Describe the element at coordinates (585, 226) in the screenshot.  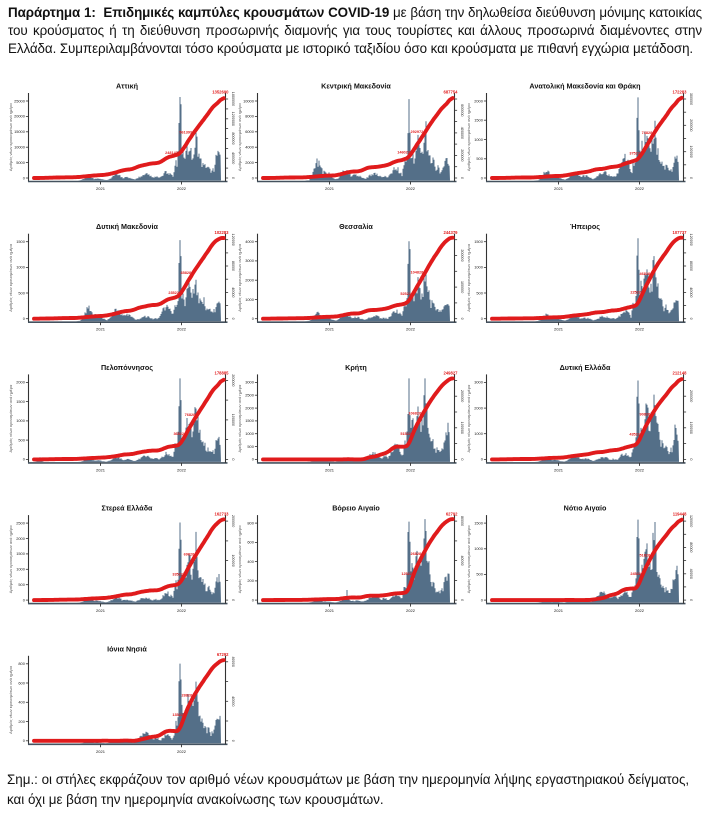
I see `svg-text: Ήπειρος` at that location.